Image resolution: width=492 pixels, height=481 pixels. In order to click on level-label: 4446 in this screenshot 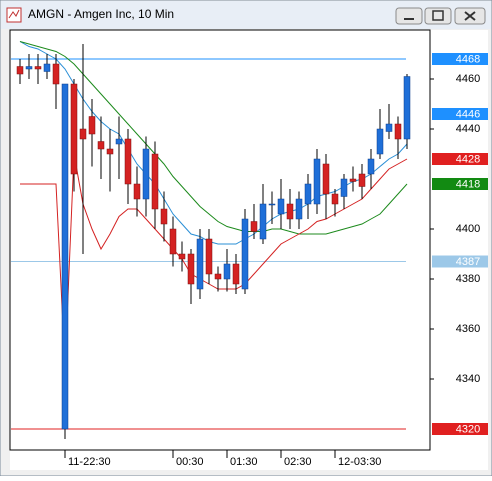, I will do `click(468, 114)`.